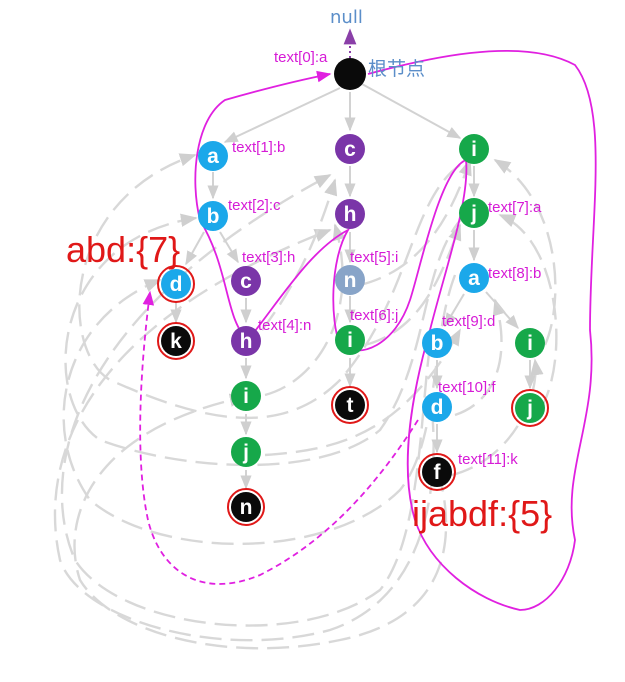 The height and width of the screenshot is (682, 625). I want to click on node-d1-terminal: d, so click(176, 284).